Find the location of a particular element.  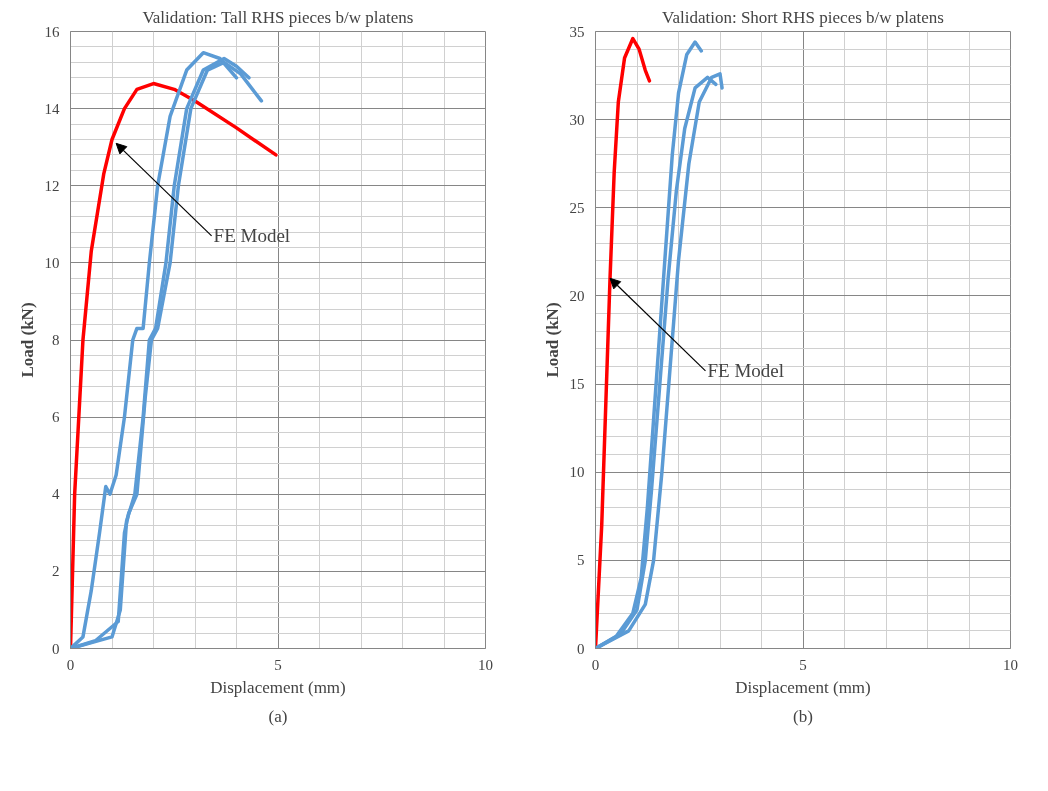

y-tick-label: 4 is located at coordinates (56, 494).